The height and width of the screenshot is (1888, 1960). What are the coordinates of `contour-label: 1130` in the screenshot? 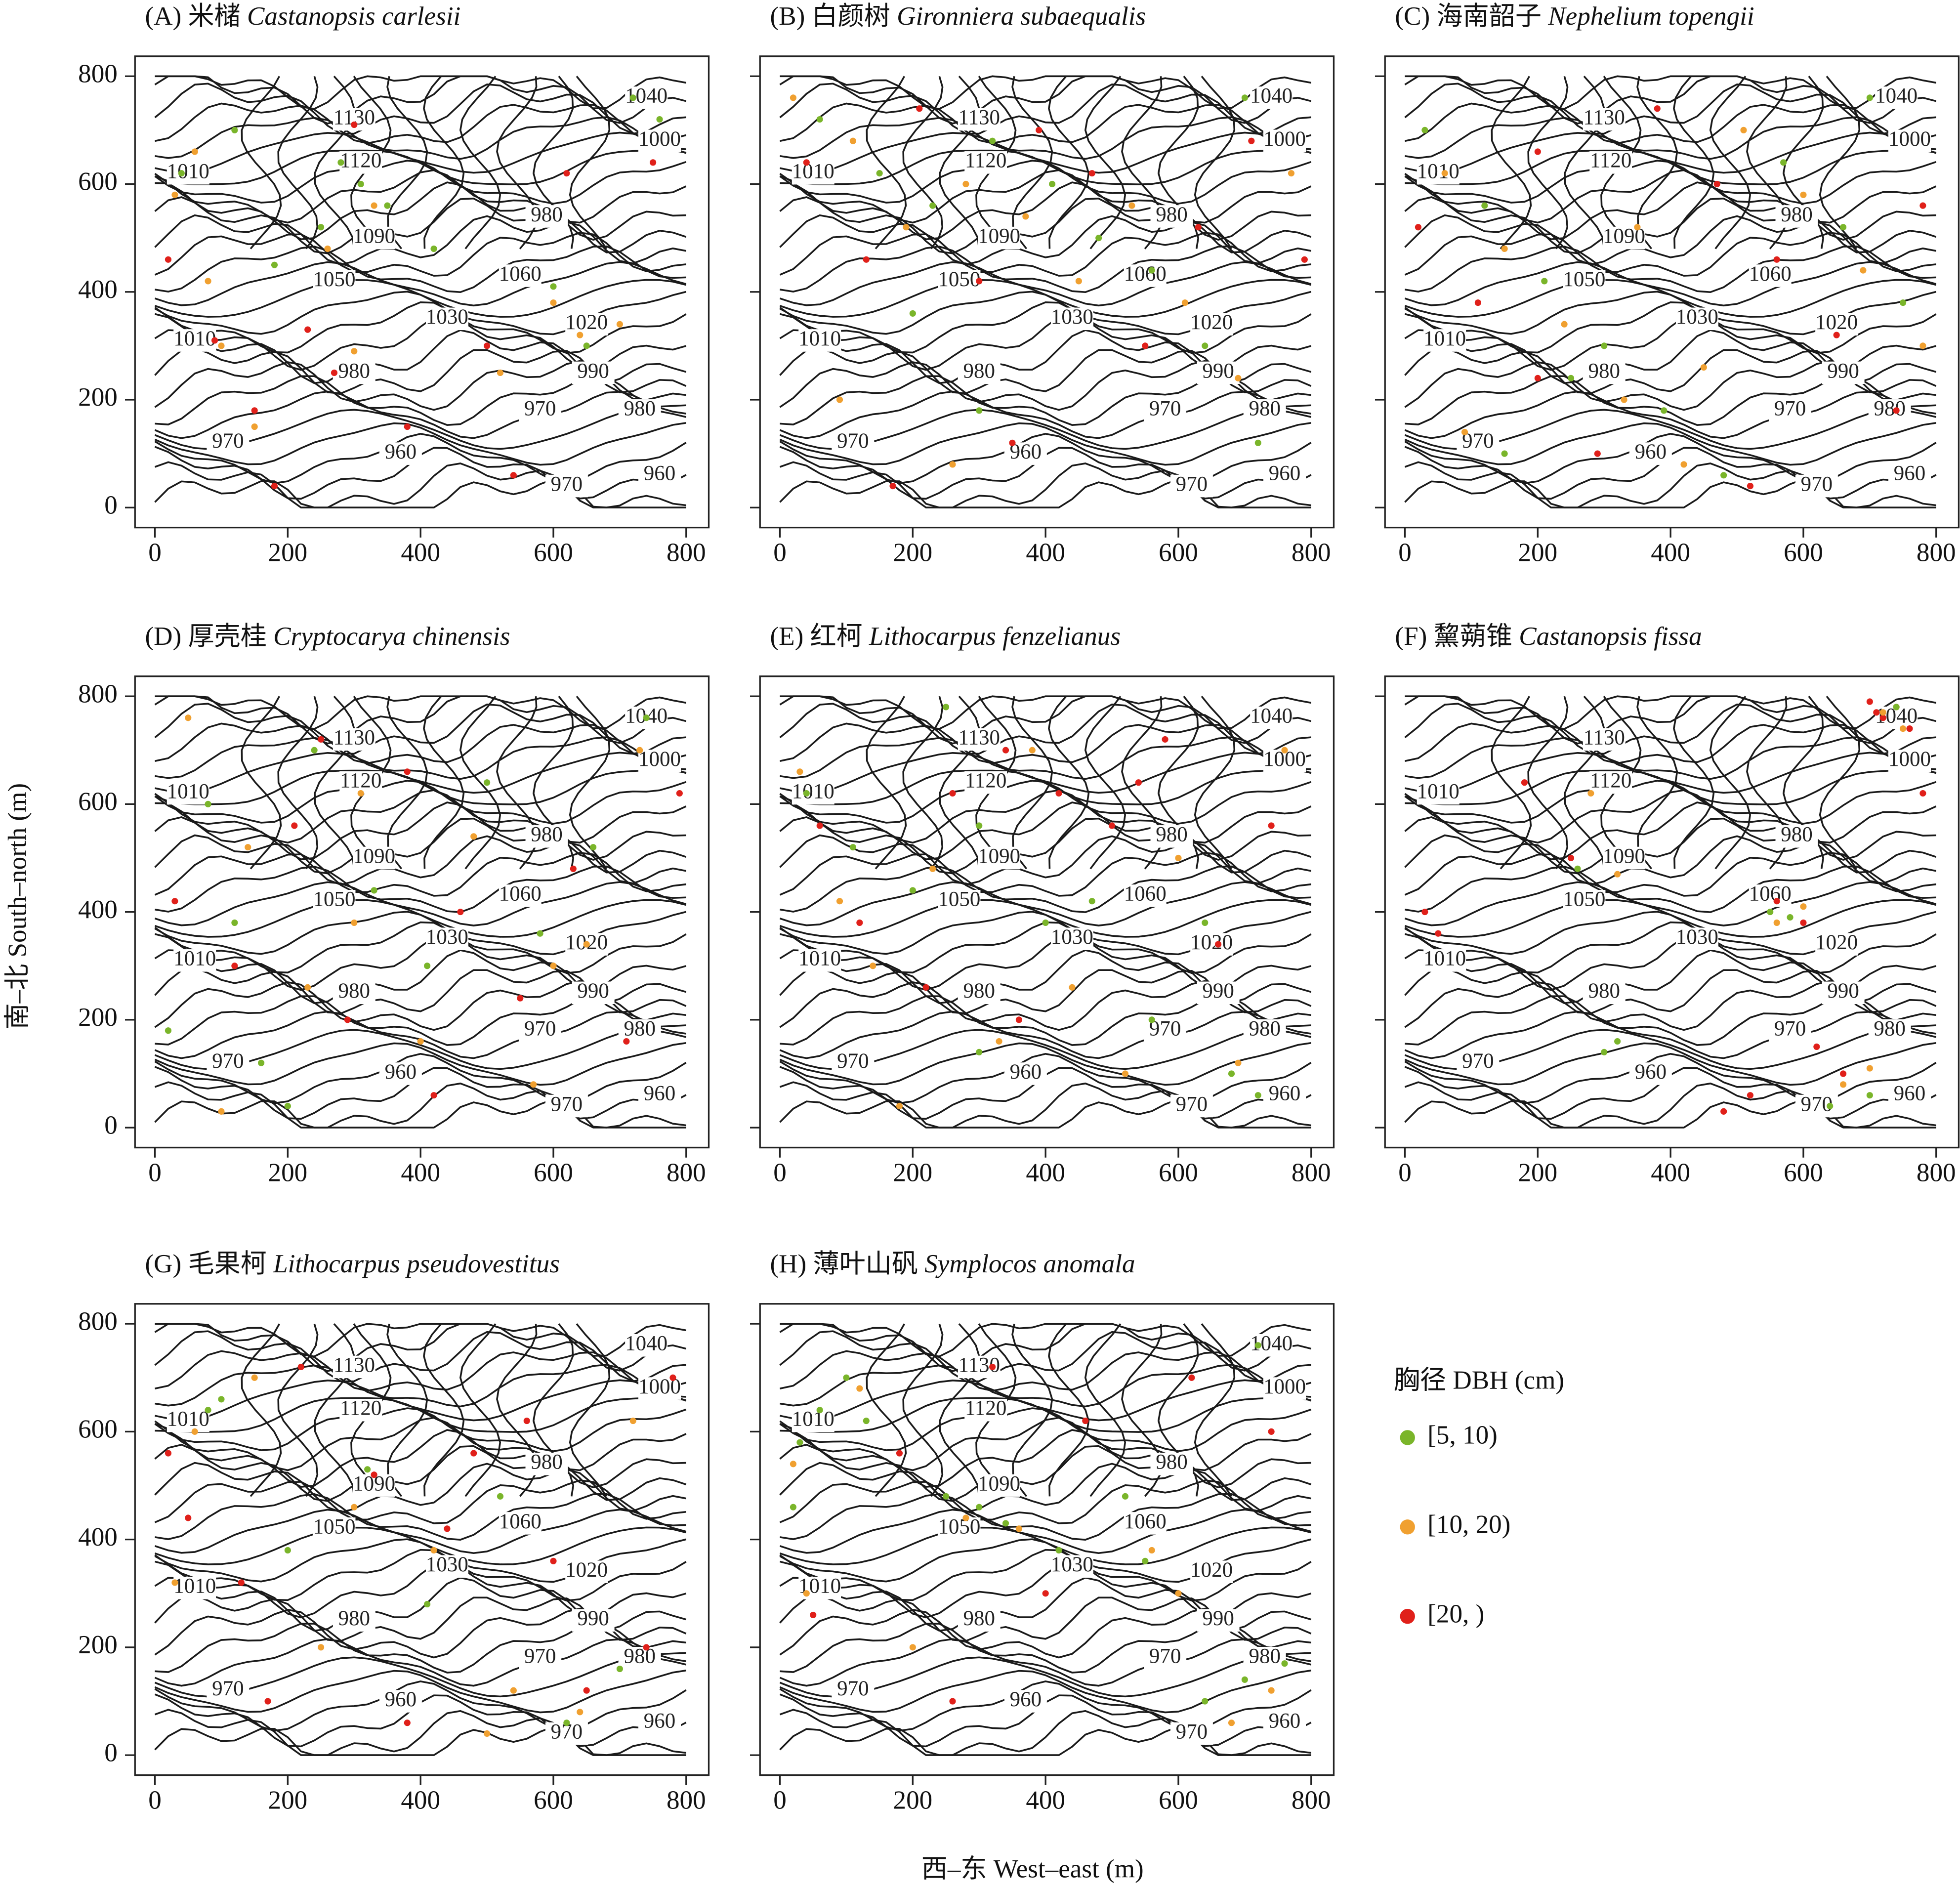 It's located at (354, 737).